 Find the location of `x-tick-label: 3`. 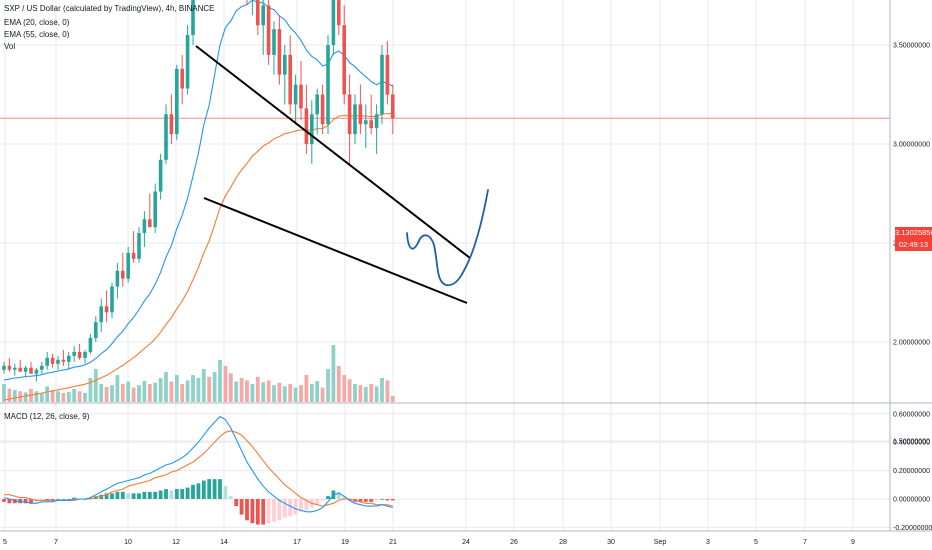

x-tick-label: 3 is located at coordinates (708, 542).